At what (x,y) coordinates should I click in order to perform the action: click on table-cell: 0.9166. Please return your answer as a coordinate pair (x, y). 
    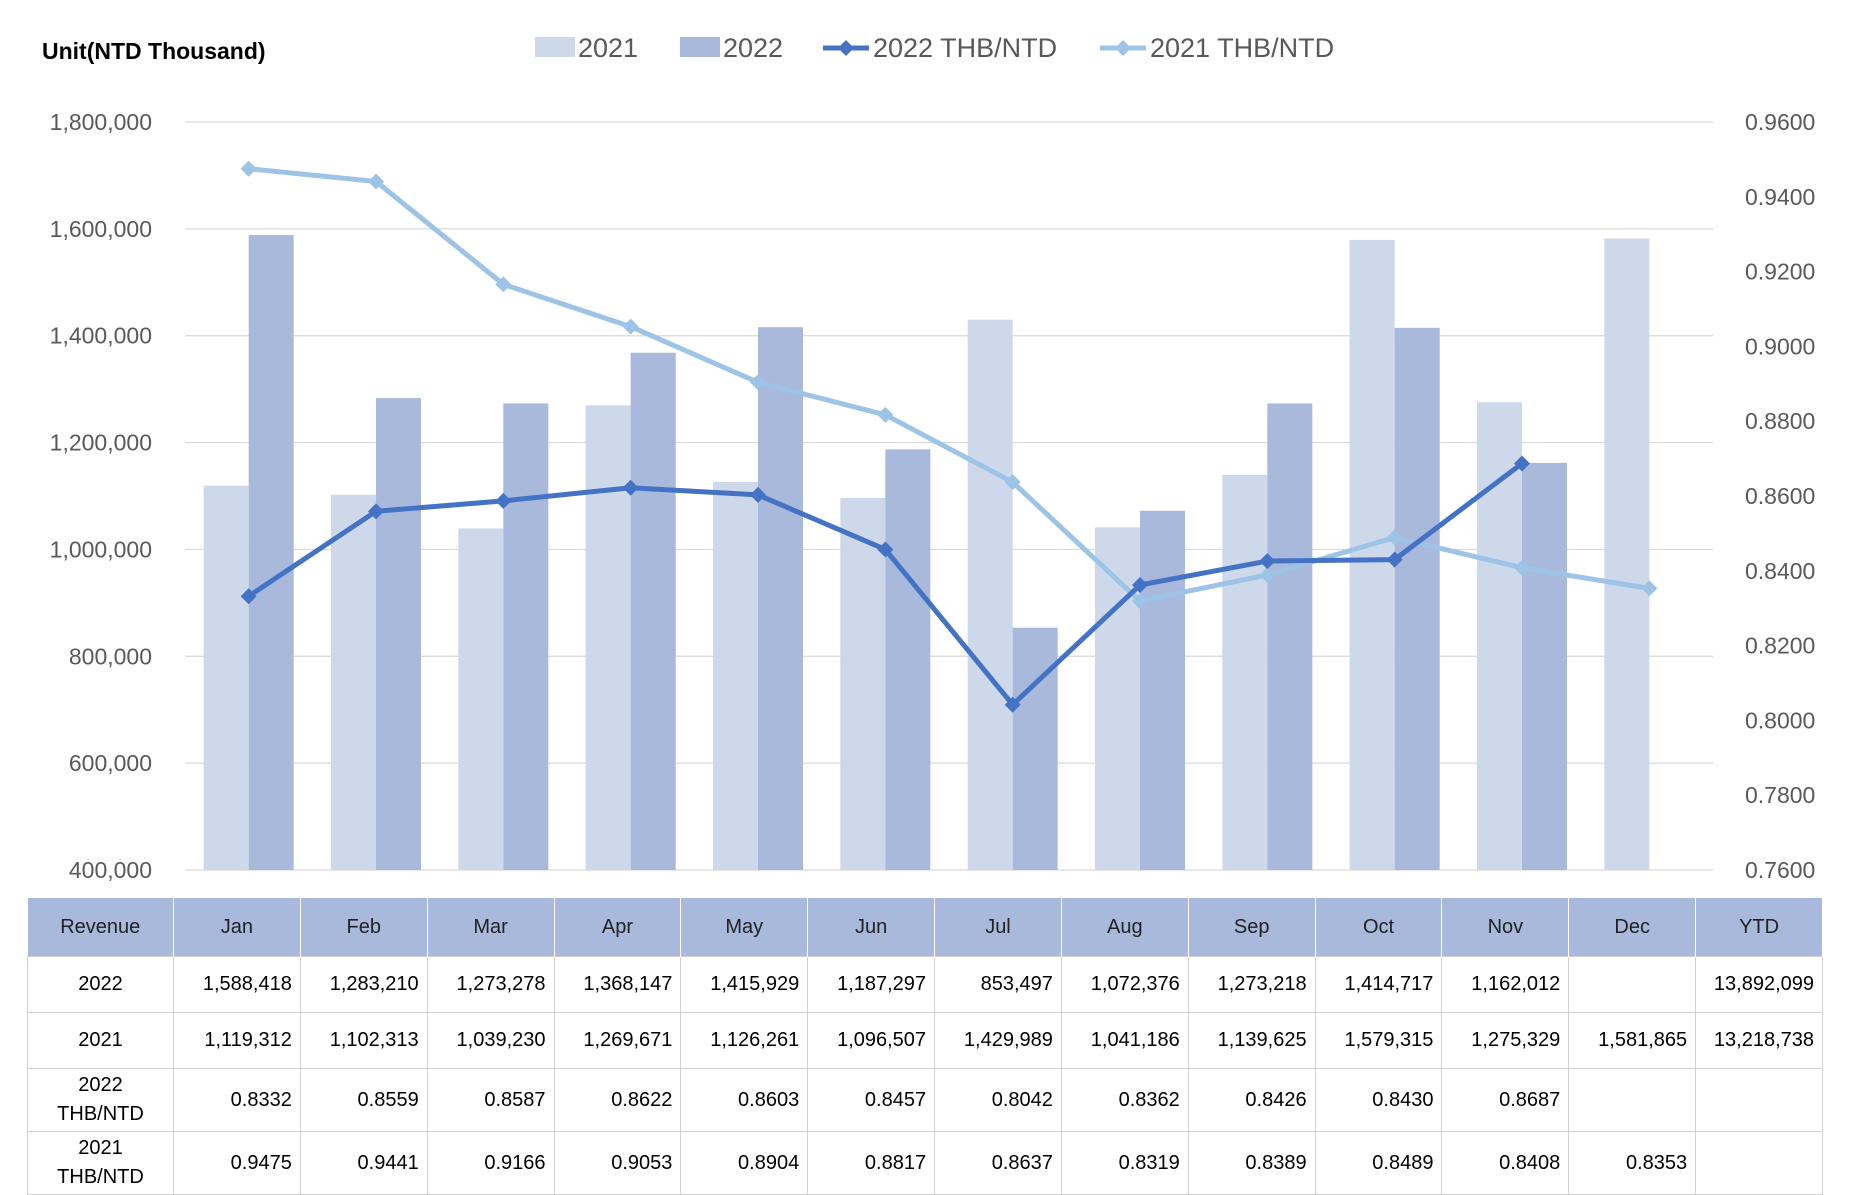
    Looking at the image, I should click on (490, 1163).